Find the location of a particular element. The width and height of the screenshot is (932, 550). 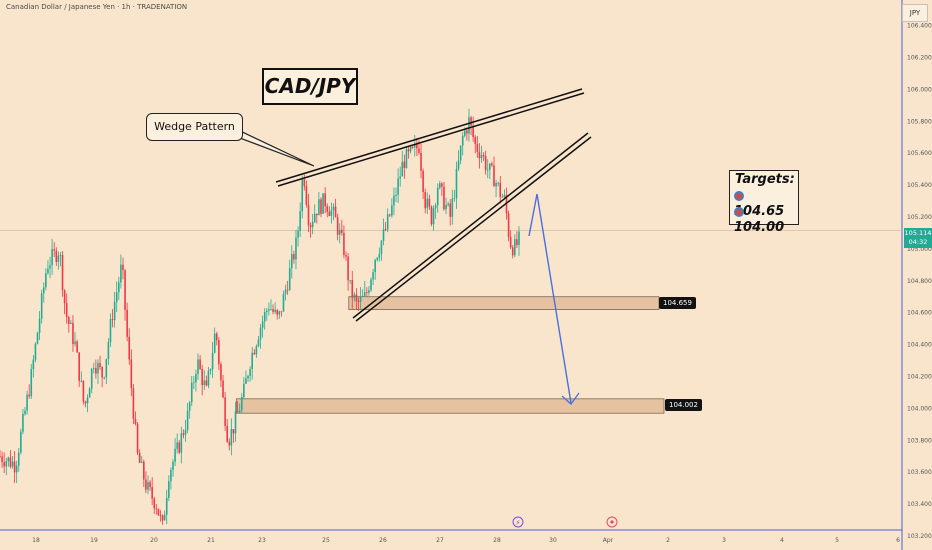

y-tick-label: 103.800 is located at coordinates (919, 440).